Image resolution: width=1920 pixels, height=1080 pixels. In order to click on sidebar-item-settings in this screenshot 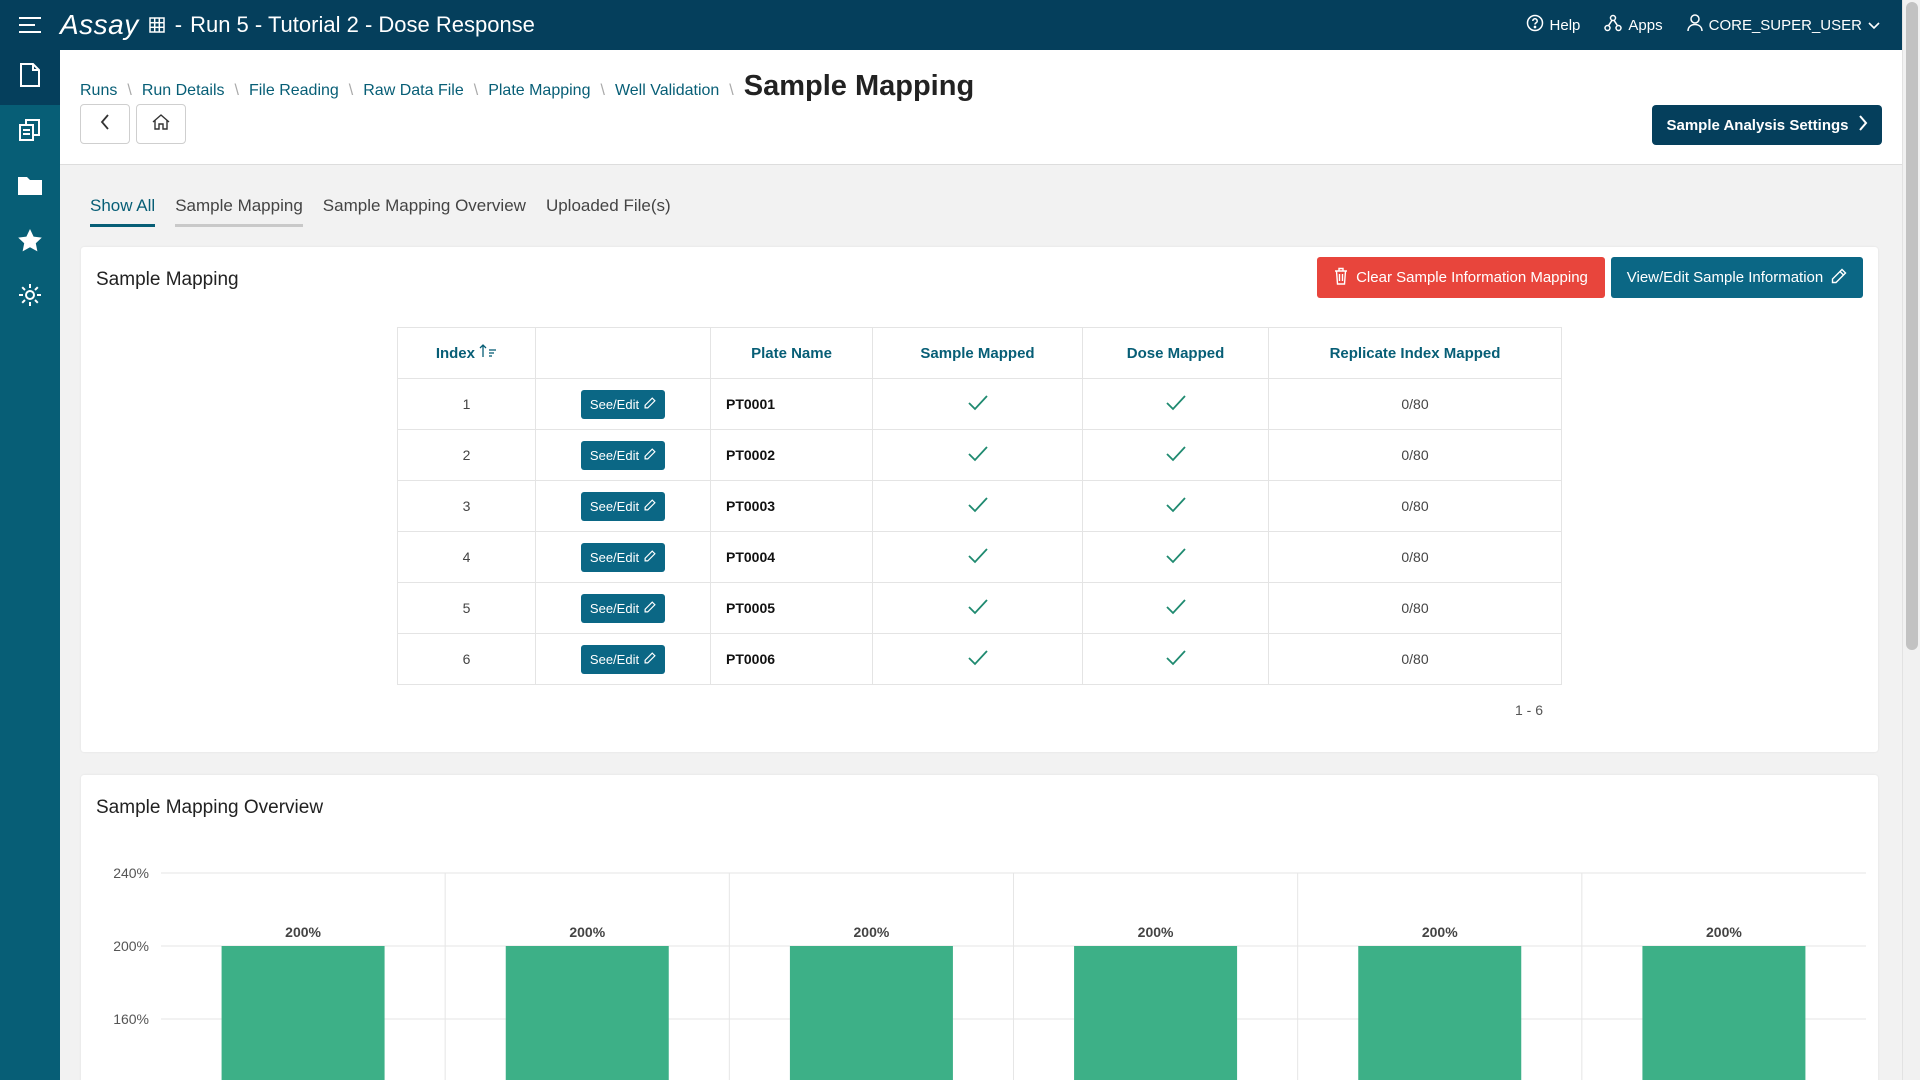, I will do `click(30, 297)`.